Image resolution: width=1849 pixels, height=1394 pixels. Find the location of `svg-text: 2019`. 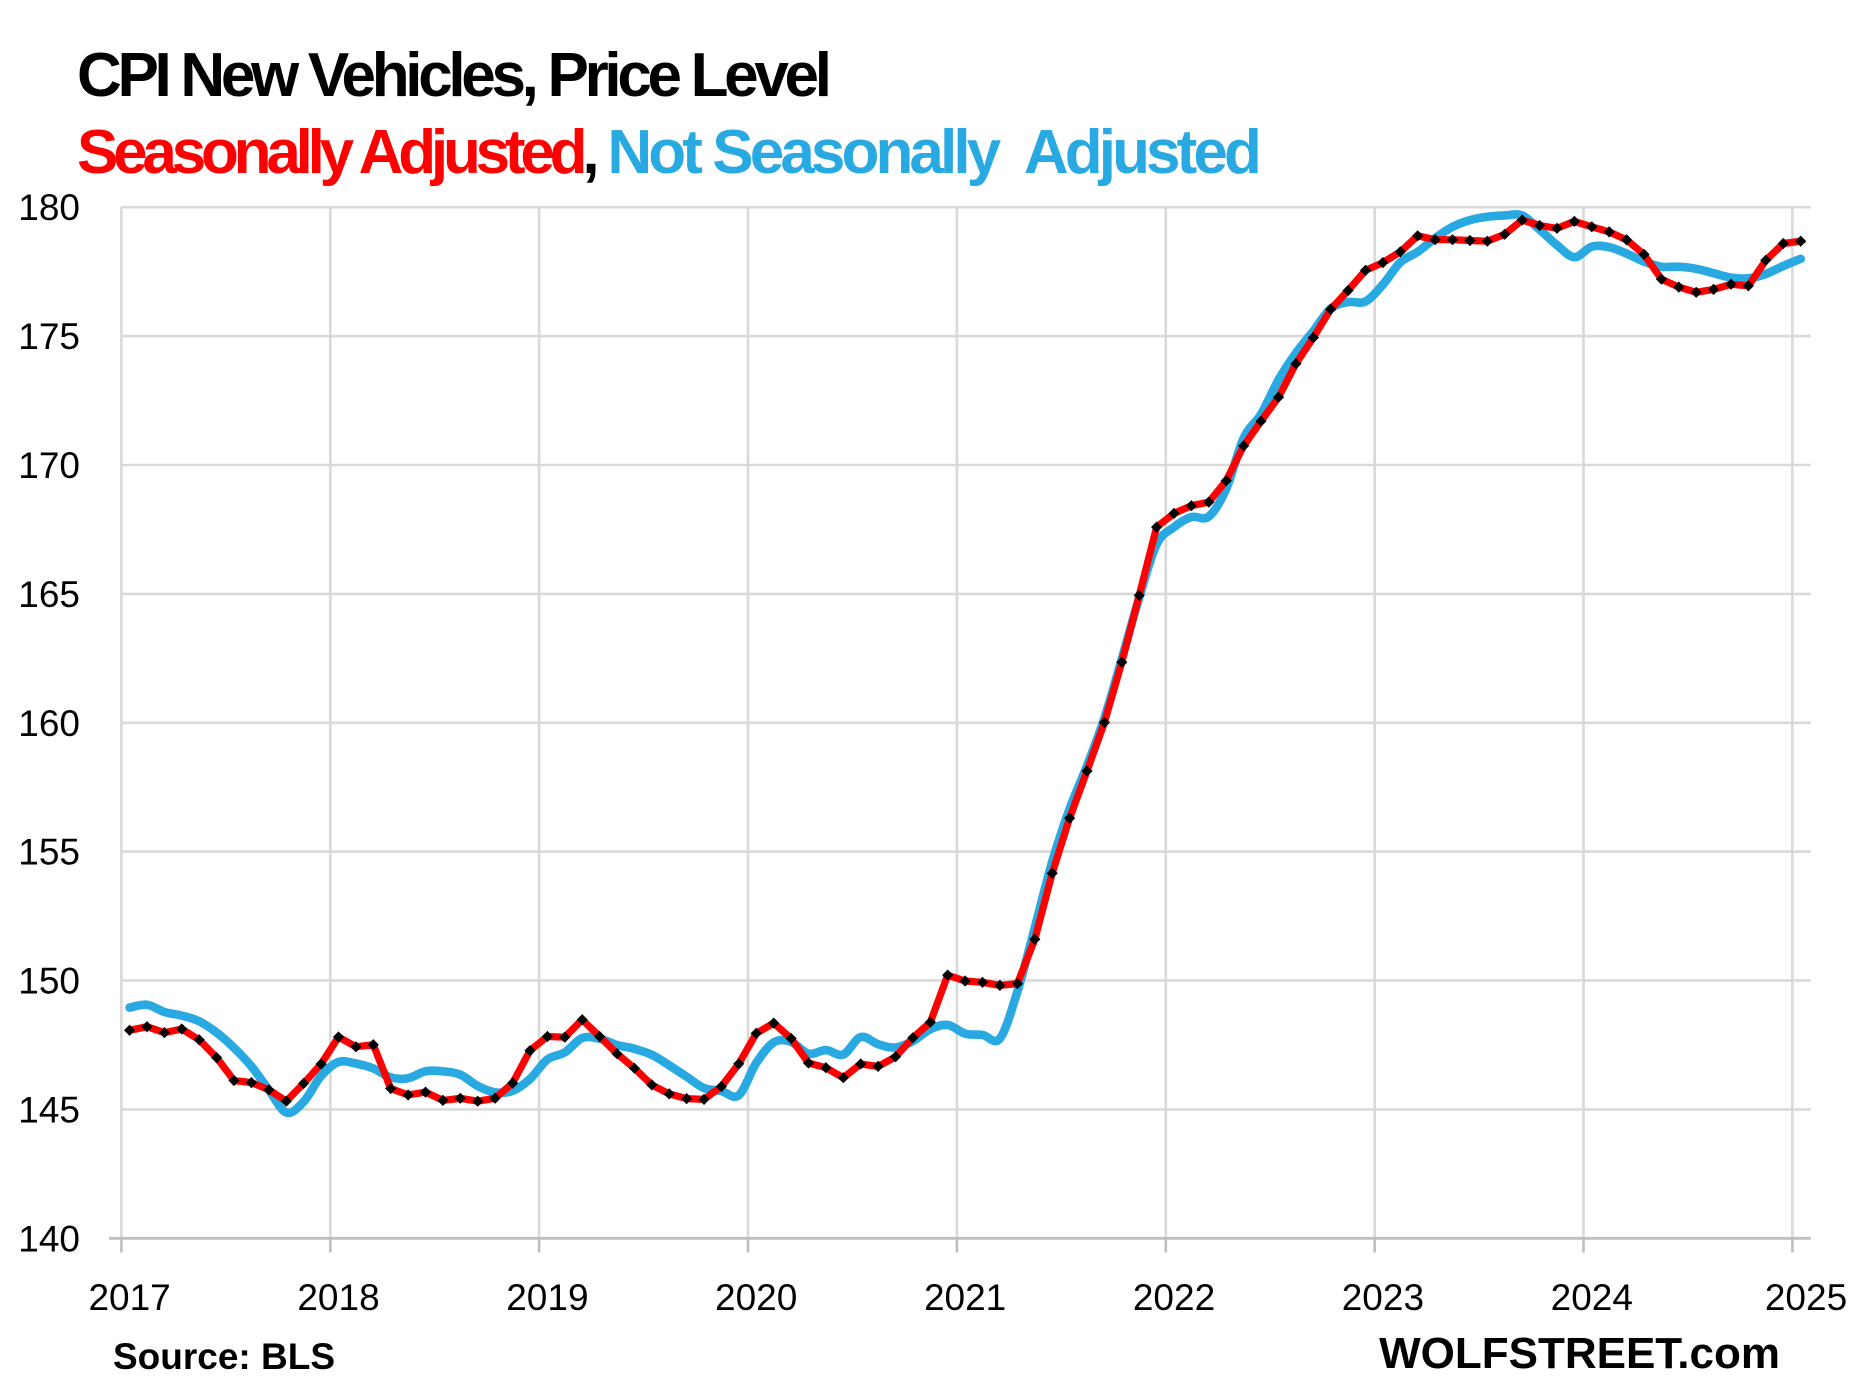

svg-text: 2019 is located at coordinates (547, 1297).